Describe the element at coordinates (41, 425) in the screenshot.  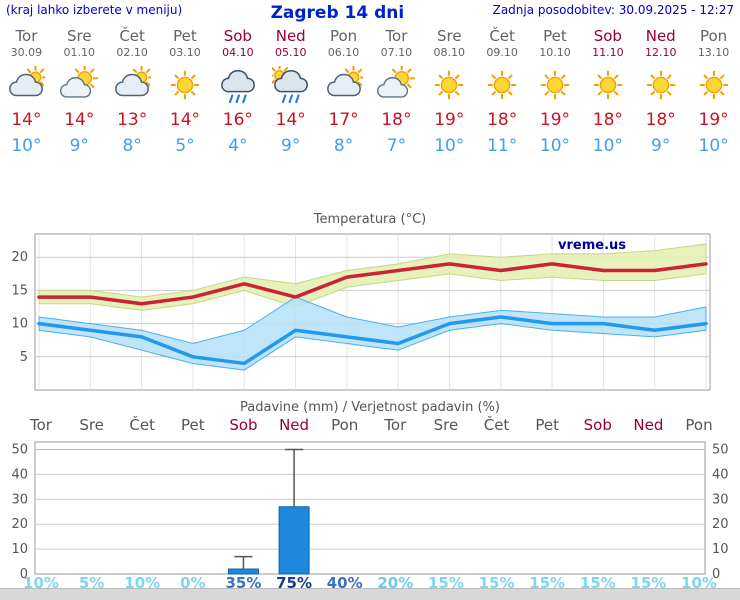
I see `svg-text: Tor` at that location.